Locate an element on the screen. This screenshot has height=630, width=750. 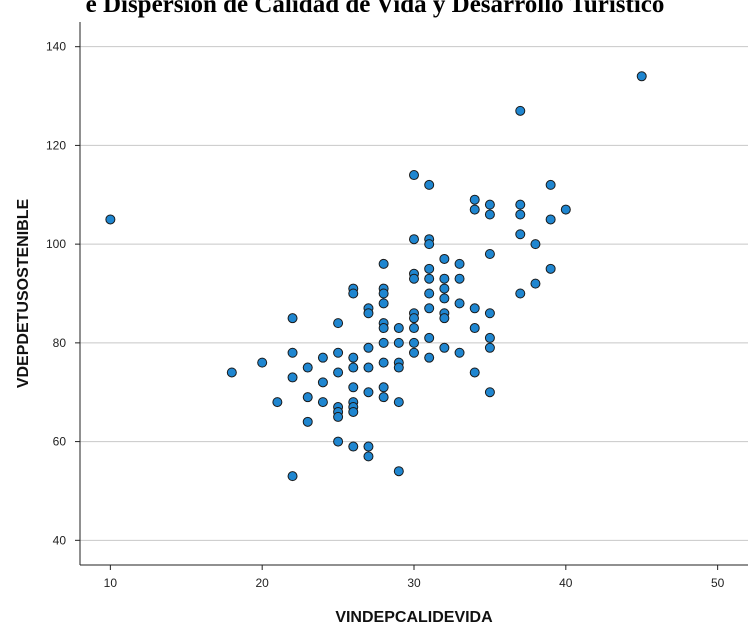
y-tick-label: 40 is located at coordinates (60, 540).